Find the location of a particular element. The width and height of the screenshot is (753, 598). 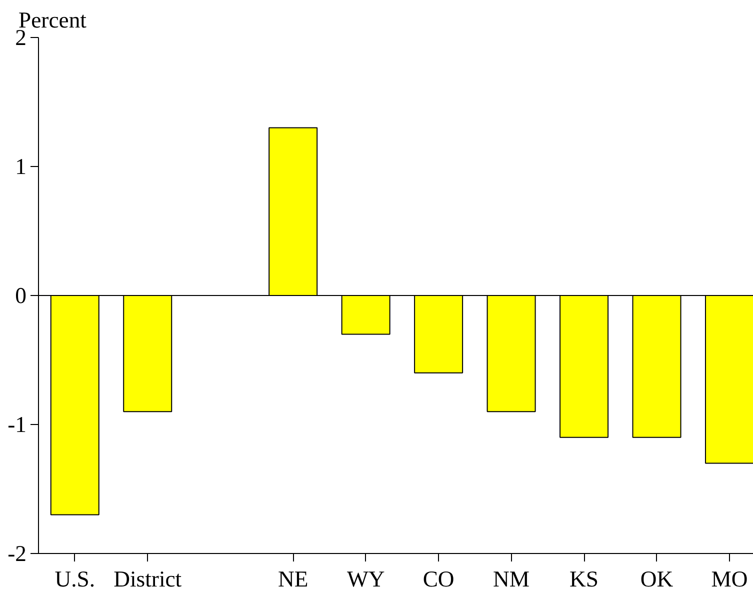

x-tick-label: OK is located at coordinates (657, 579).